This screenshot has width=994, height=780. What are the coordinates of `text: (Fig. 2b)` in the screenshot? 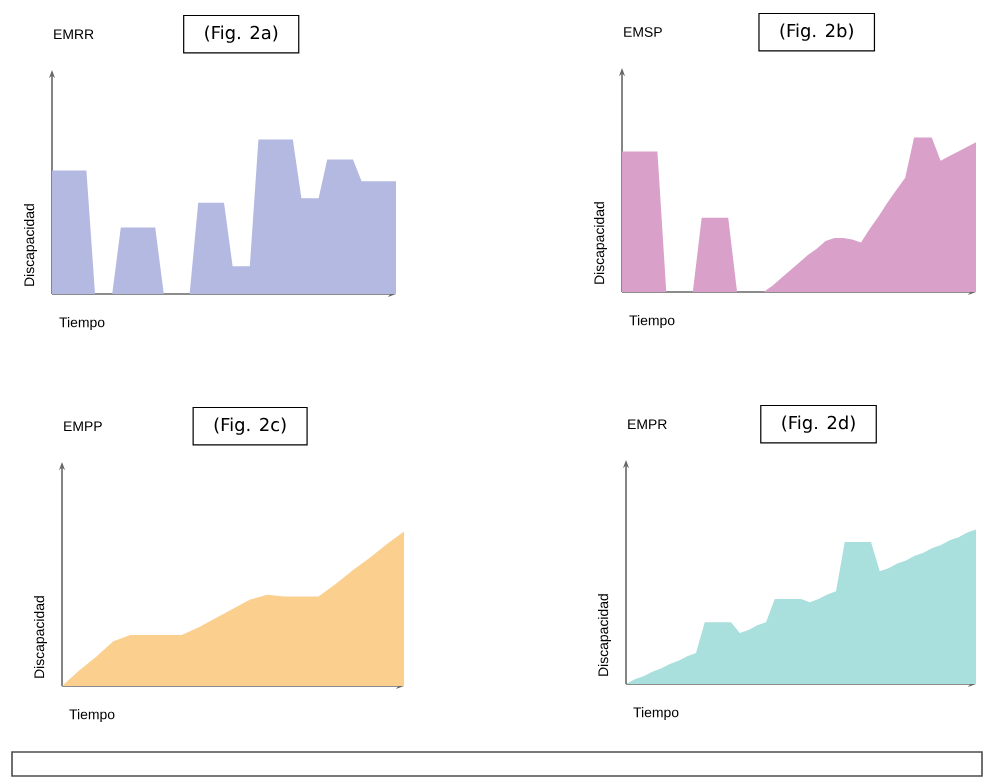 It's located at (816, 32).